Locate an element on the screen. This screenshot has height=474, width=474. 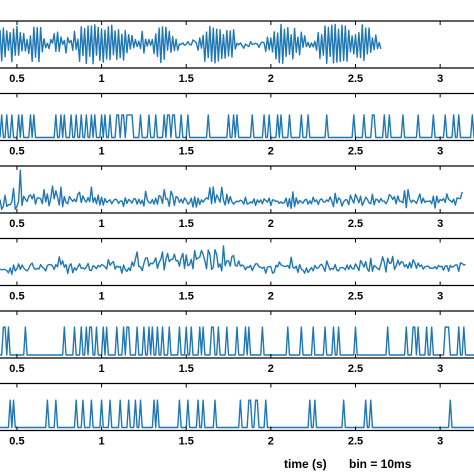
panel-4-tick-label: 2 is located at coordinates (271, 297).